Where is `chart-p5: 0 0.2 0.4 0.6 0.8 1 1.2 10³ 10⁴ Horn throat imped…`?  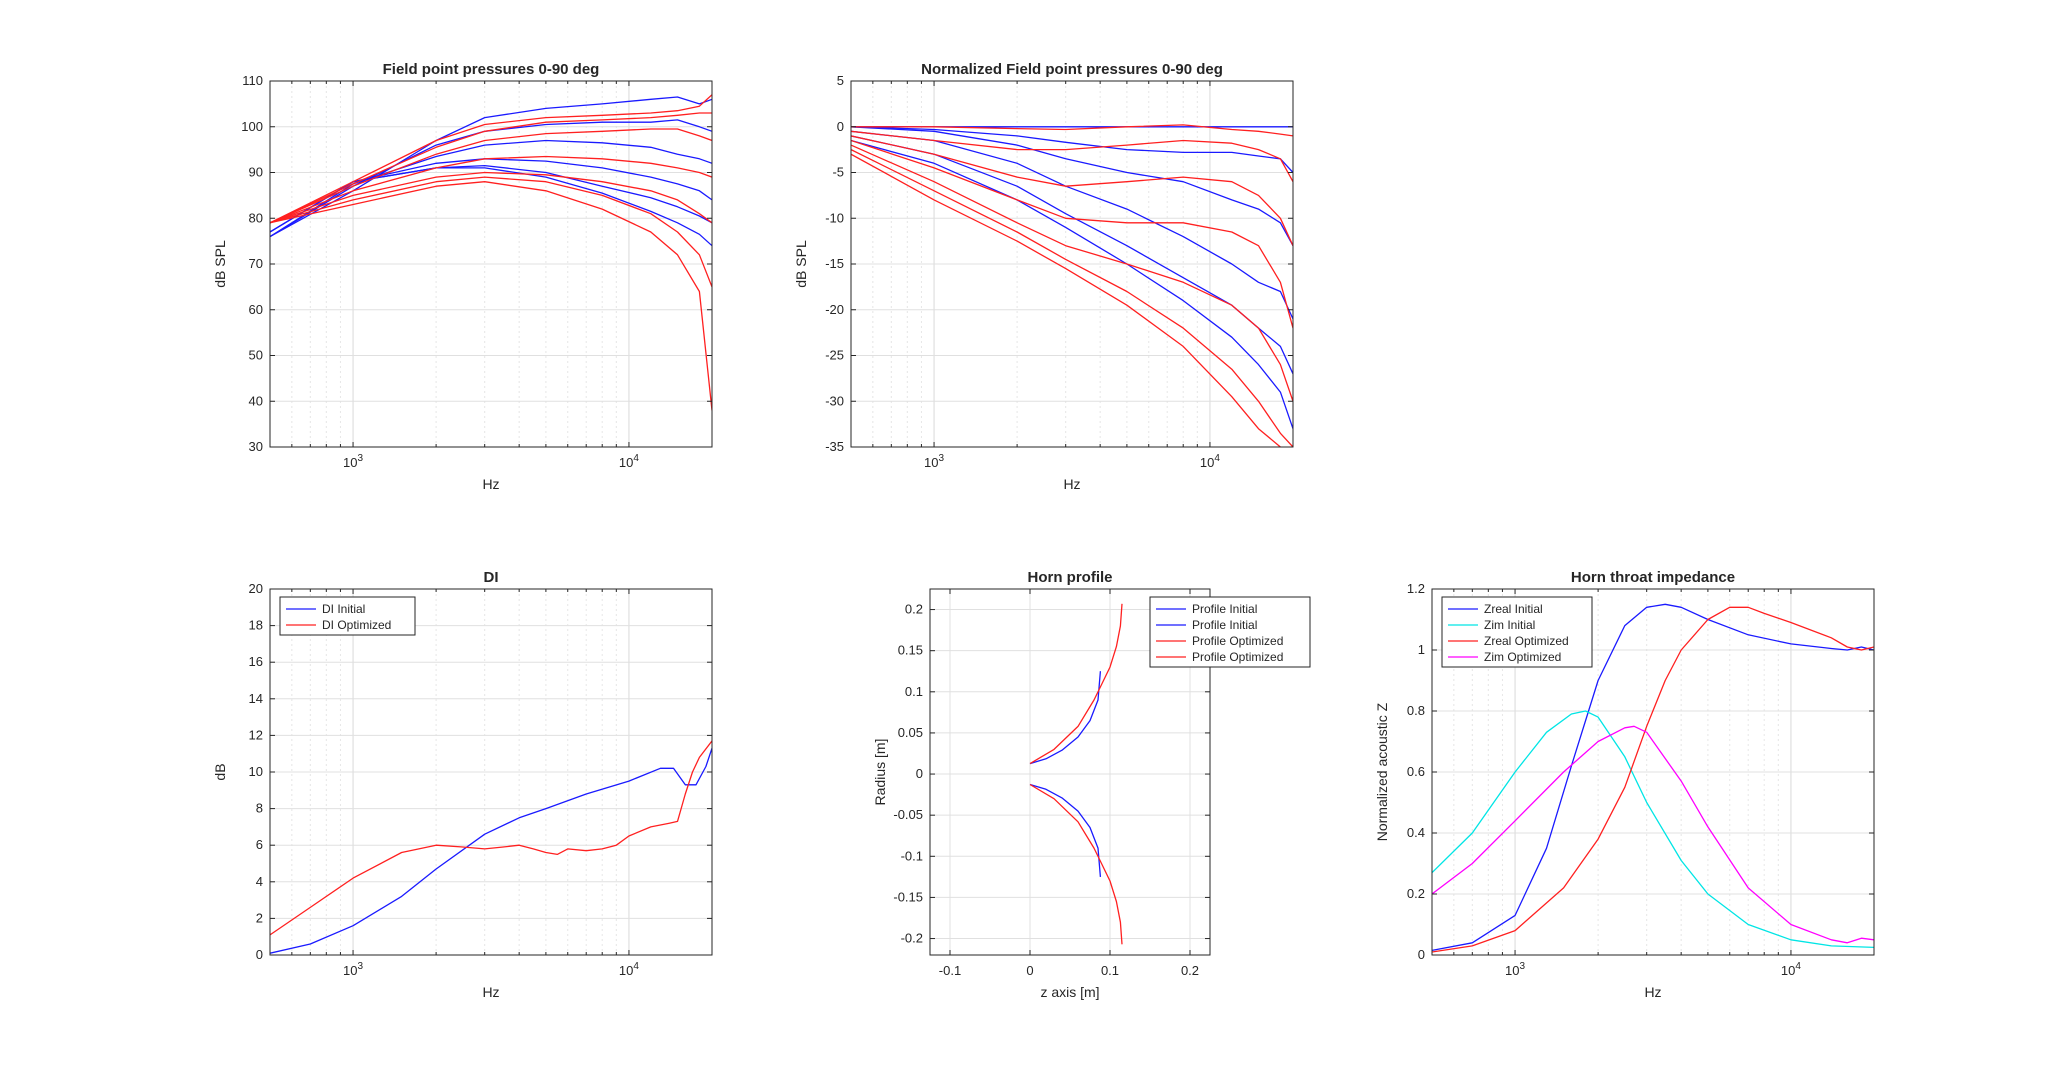
chart-p5: 0 0.2 0.4 0.6 0.8 1 1.2 10³ 10⁴ Horn throat imped… is located at coordinates (1624, 784).